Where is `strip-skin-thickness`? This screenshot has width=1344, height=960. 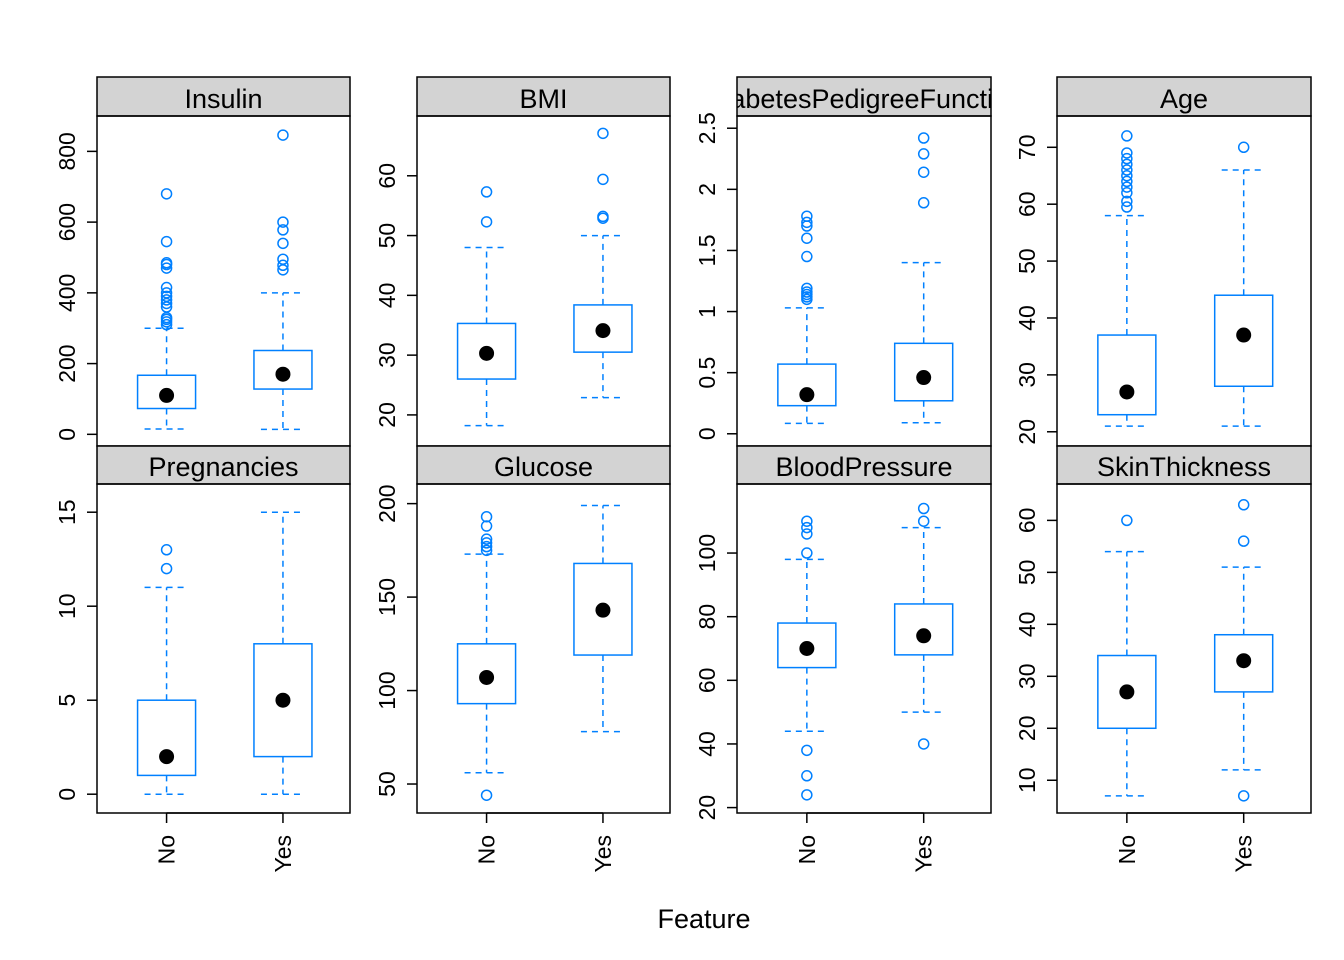 strip-skin-thickness is located at coordinates (1184, 465).